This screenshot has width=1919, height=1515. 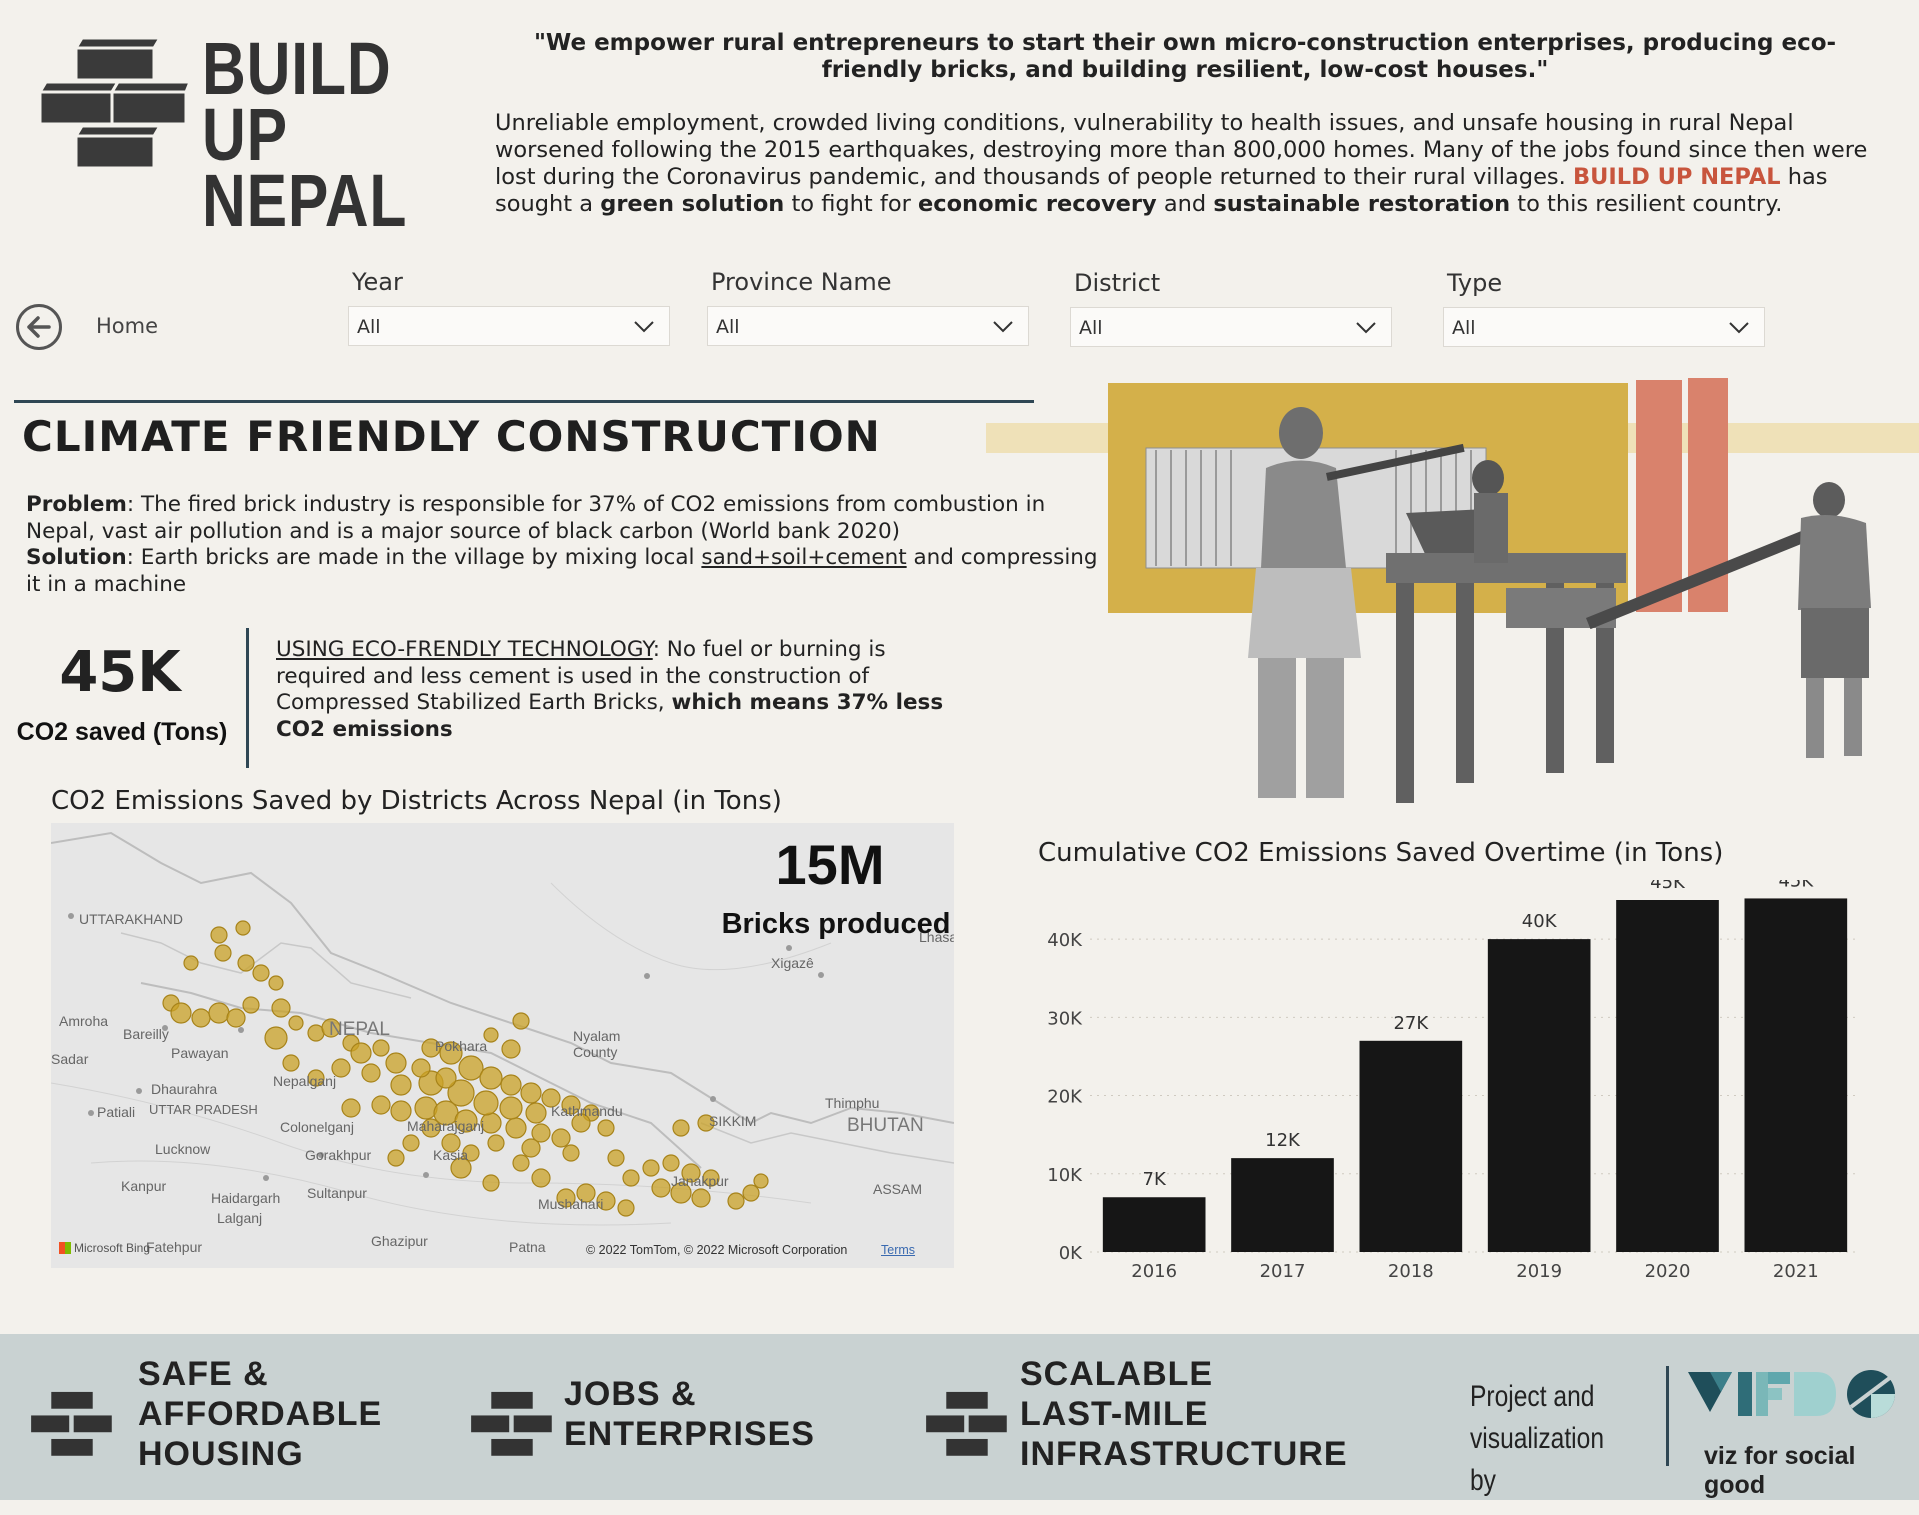 What do you see at coordinates (1184, 1454) in the screenshot?
I see `pillar-line: INFRASTRUCTURE` at bounding box center [1184, 1454].